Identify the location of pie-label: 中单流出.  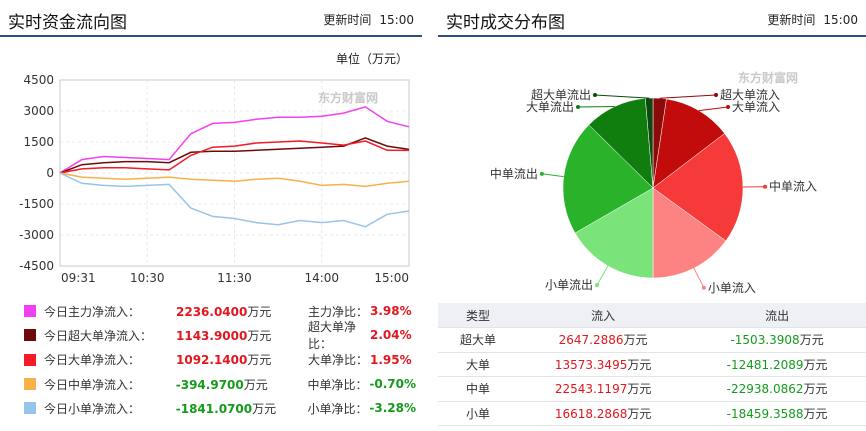
(514, 173).